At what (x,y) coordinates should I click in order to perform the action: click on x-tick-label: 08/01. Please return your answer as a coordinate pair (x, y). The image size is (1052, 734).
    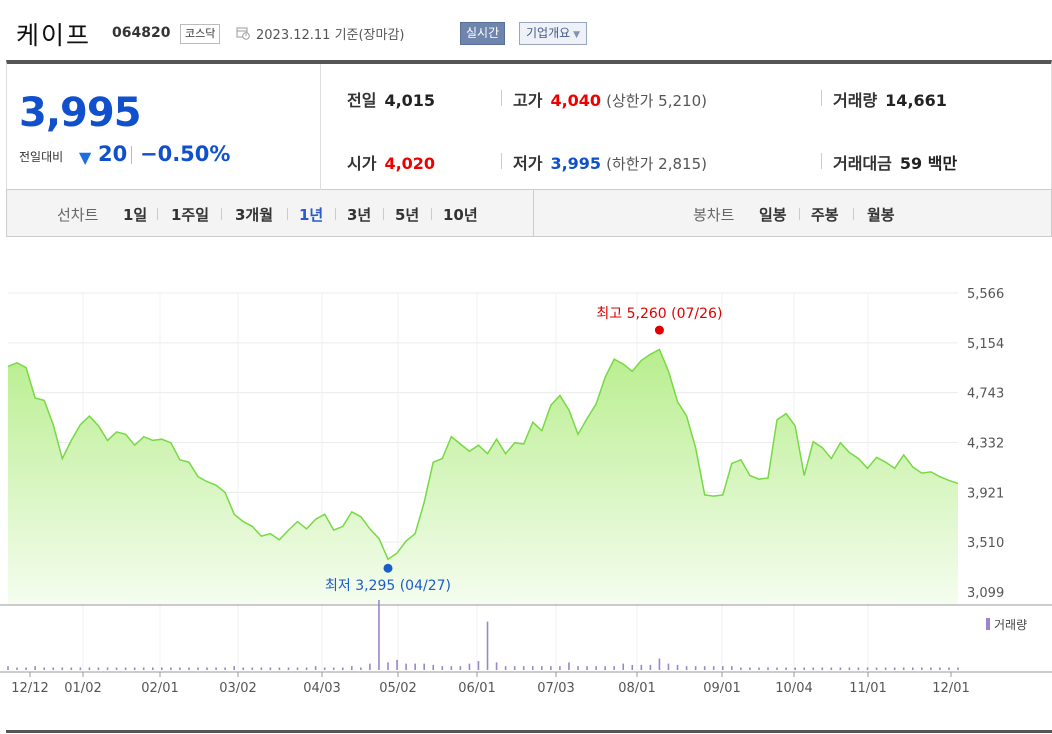
    Looking at the image, I should click on (636, 688).